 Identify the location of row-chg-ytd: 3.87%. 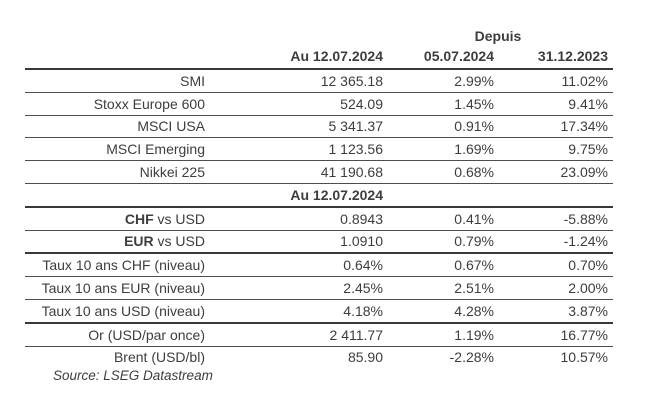
(556, 311).